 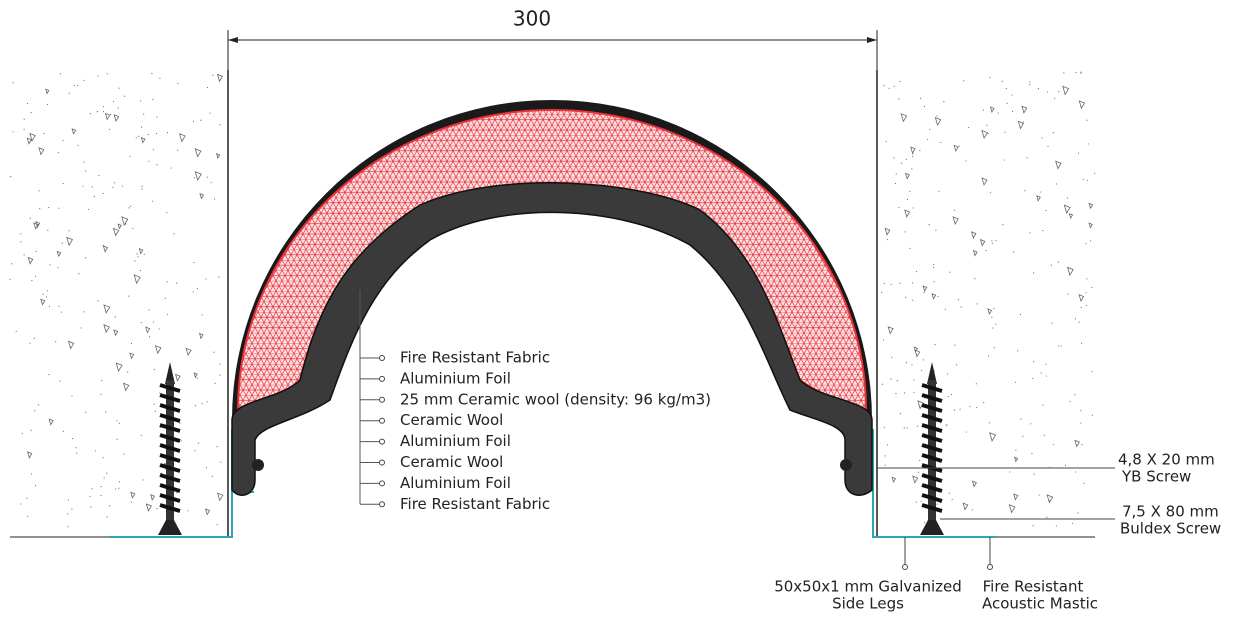 I want to click on screw-shank, so click(x=932, y=452).